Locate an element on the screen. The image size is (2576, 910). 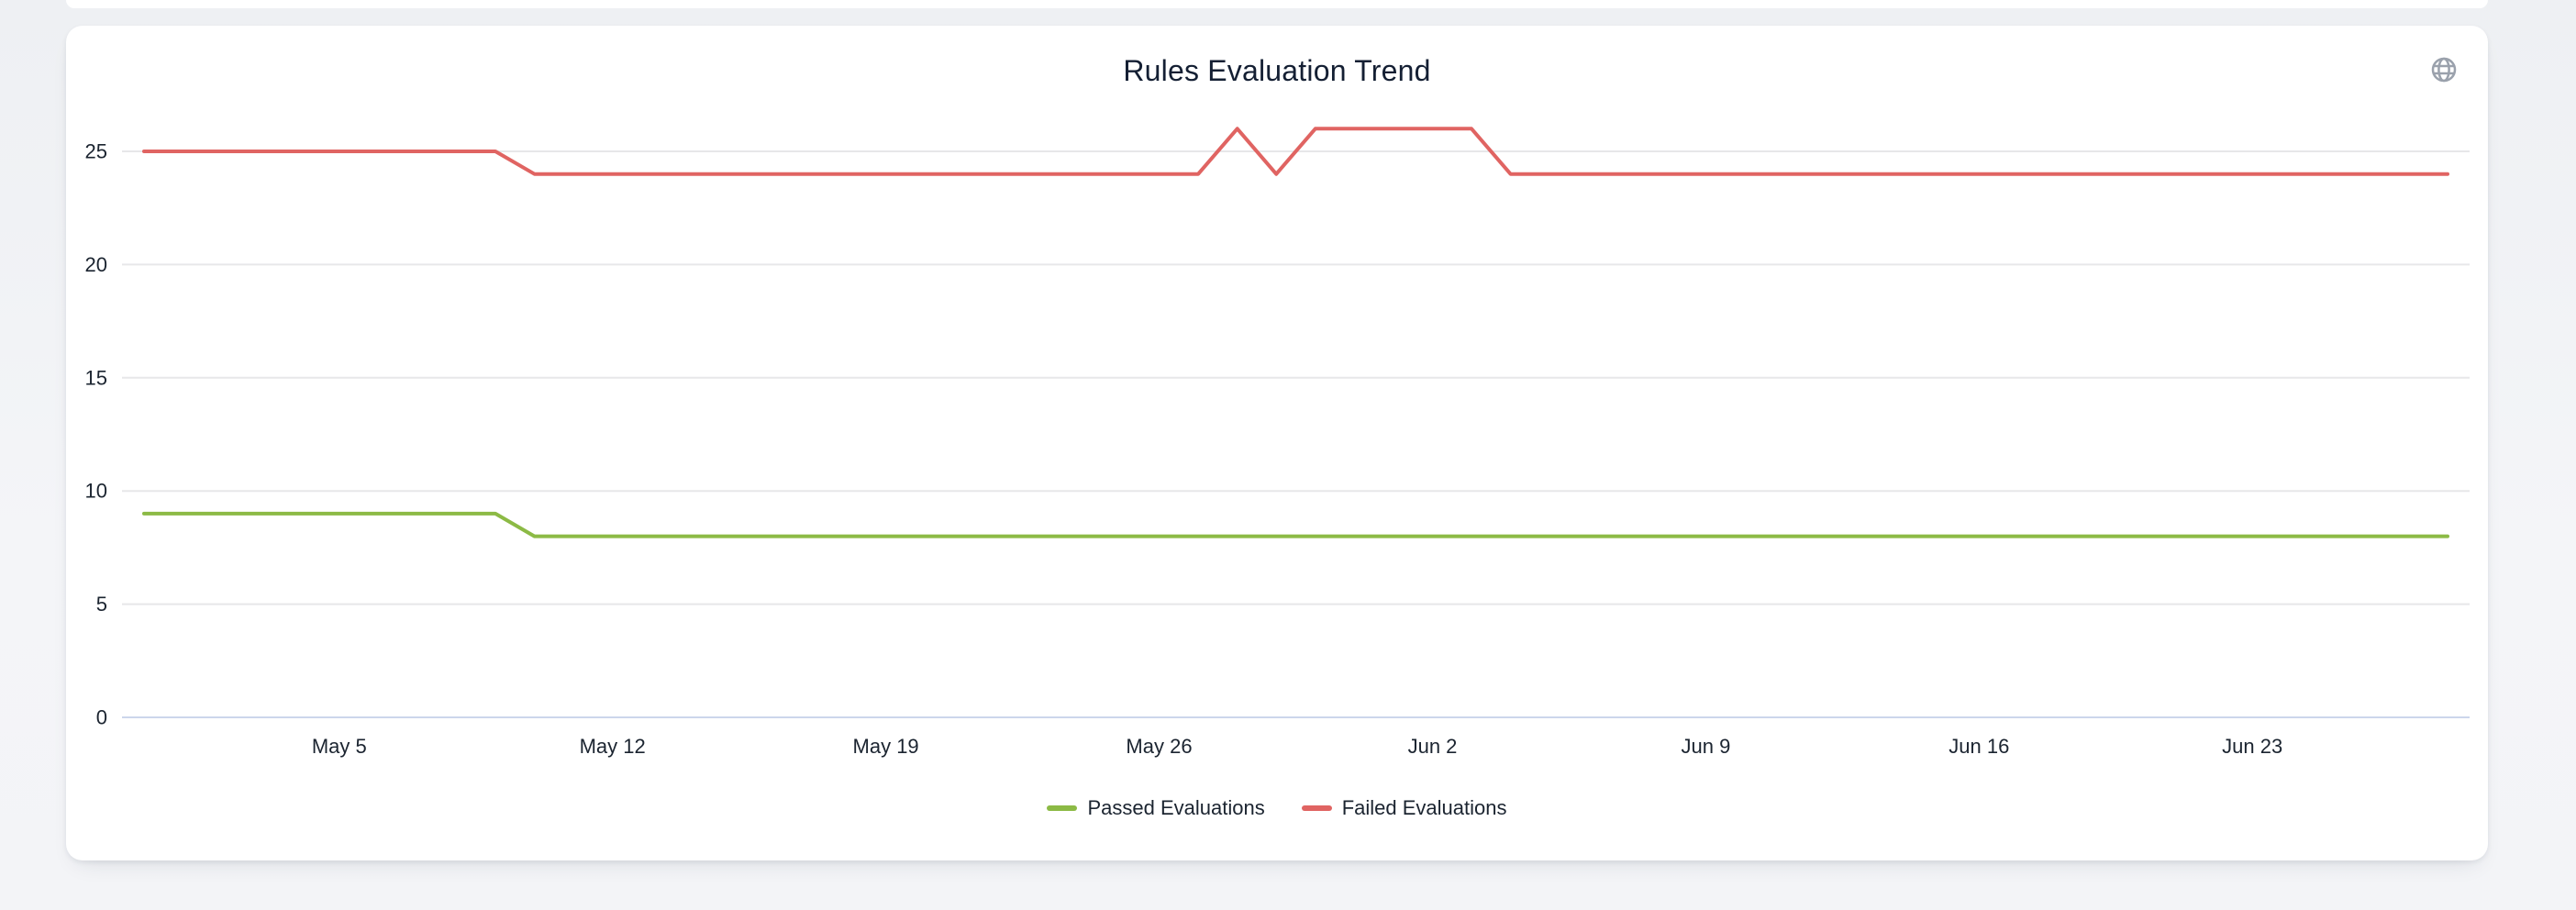
legend-item-passed: Passed Evaluations is located at coordinates (1156, 808).